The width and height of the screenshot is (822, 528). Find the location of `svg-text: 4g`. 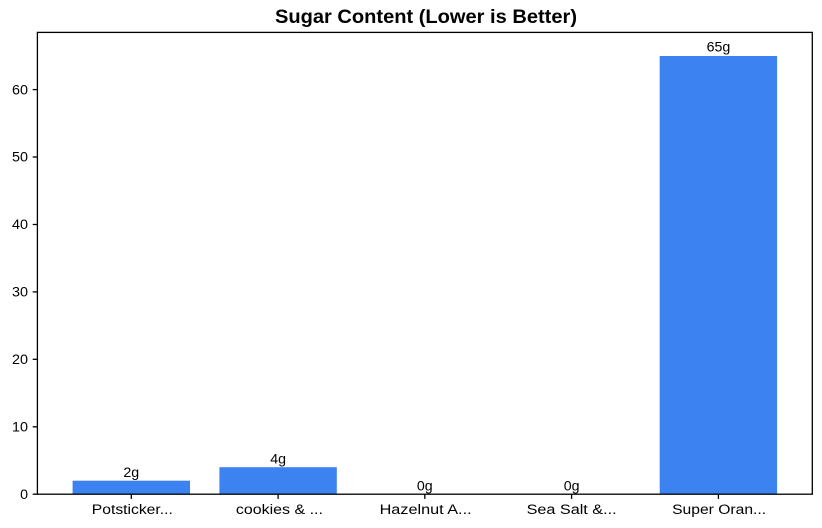

svg-text: 4g is located at coordinates (278, 459).